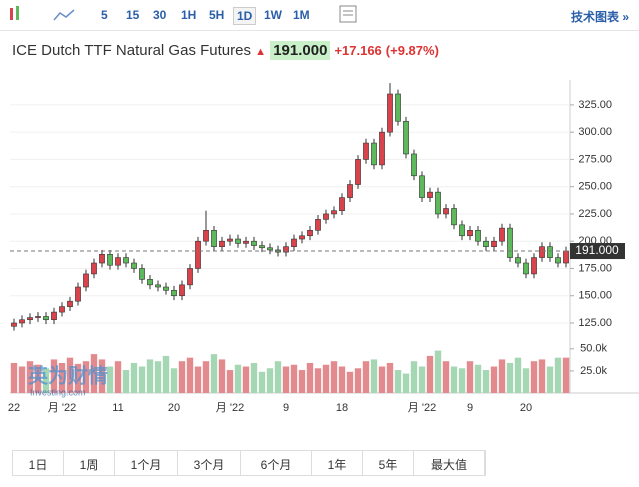  I want to click on range-bar: 1日 1周 1个月 3个月 6个月 1年 5年 最大值, so click(249, 463).